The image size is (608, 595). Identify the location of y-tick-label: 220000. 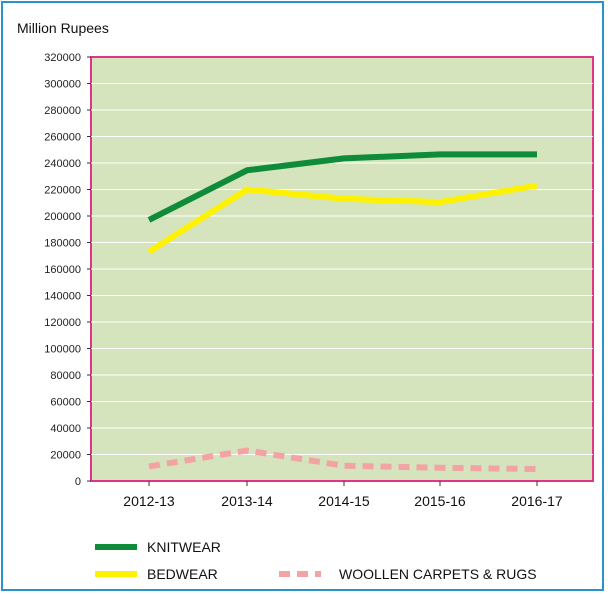
(62, 191).